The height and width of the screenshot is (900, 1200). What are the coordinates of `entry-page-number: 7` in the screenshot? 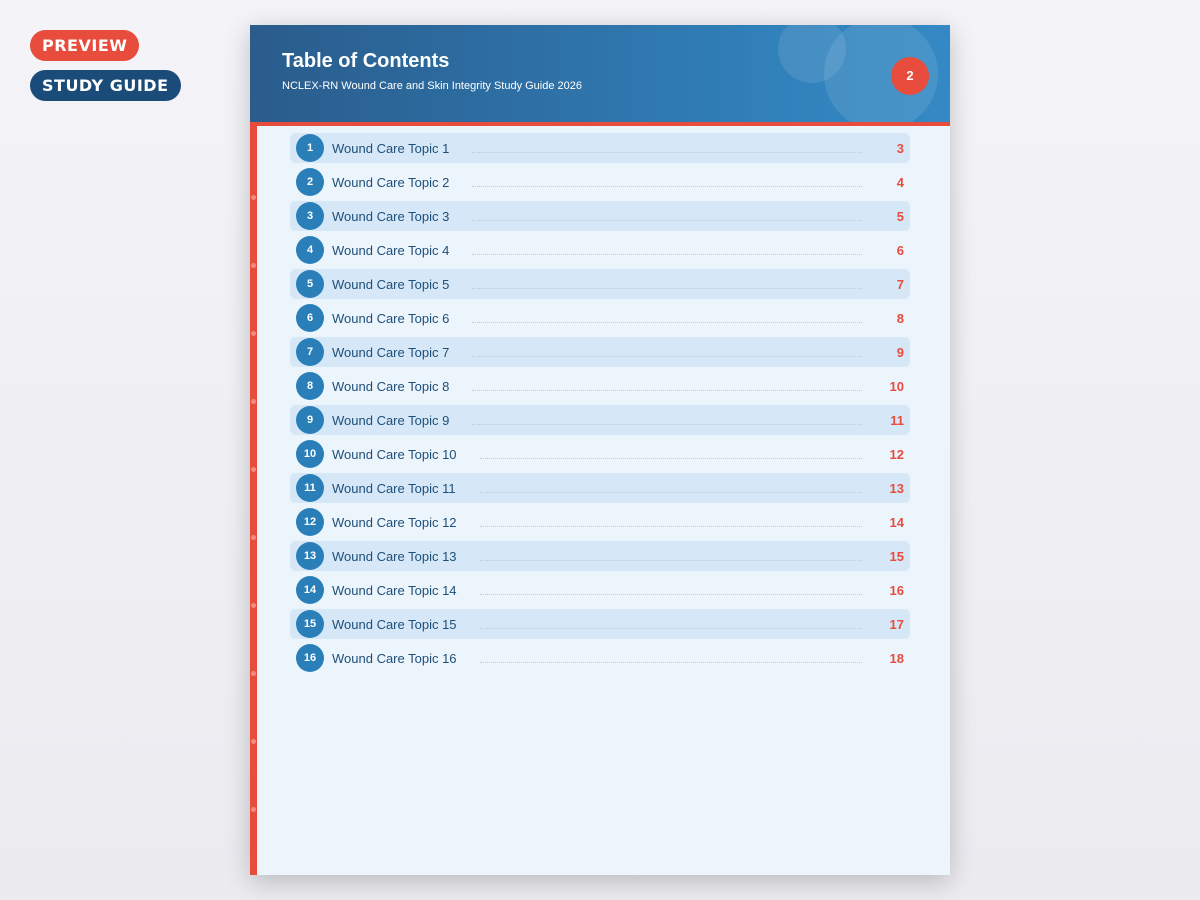 It's located at (900, 284).